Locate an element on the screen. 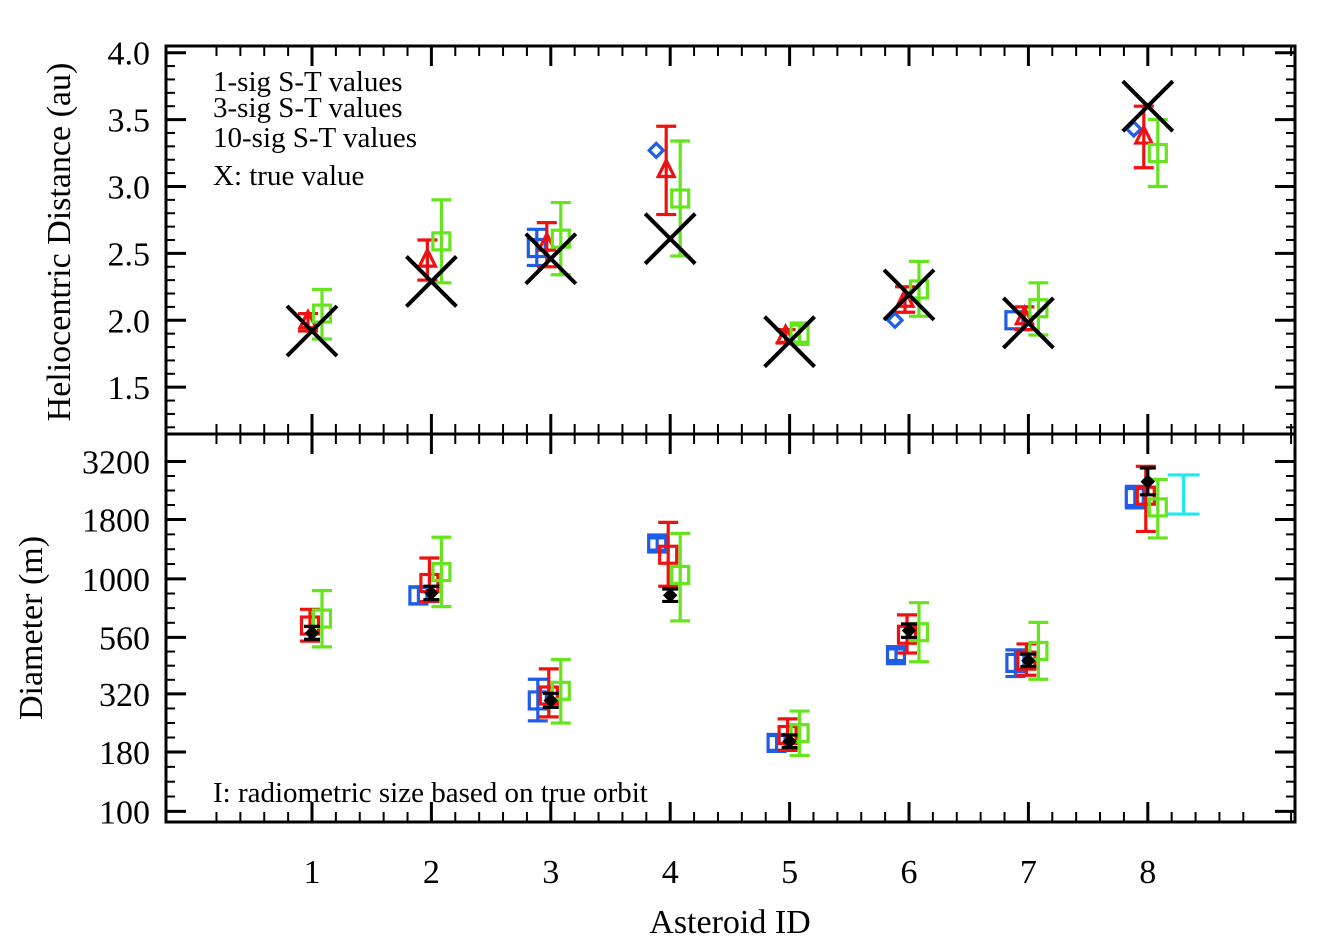  bottom-y-axis-title: Diameter (m) is located at coordinates (31, 628).